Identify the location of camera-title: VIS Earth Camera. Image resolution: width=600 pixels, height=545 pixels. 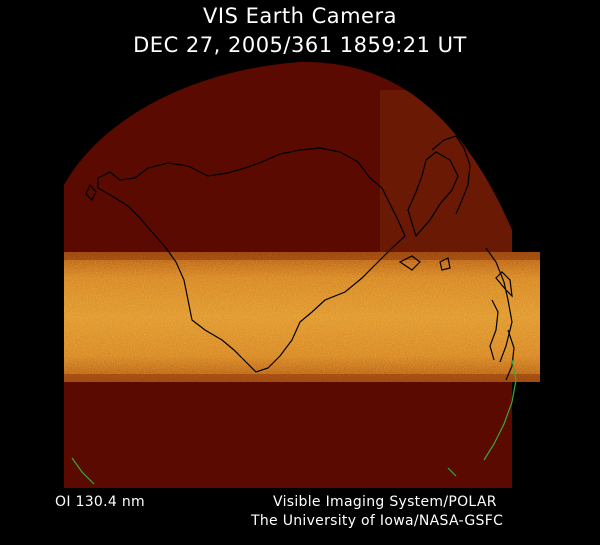
(300, 16).